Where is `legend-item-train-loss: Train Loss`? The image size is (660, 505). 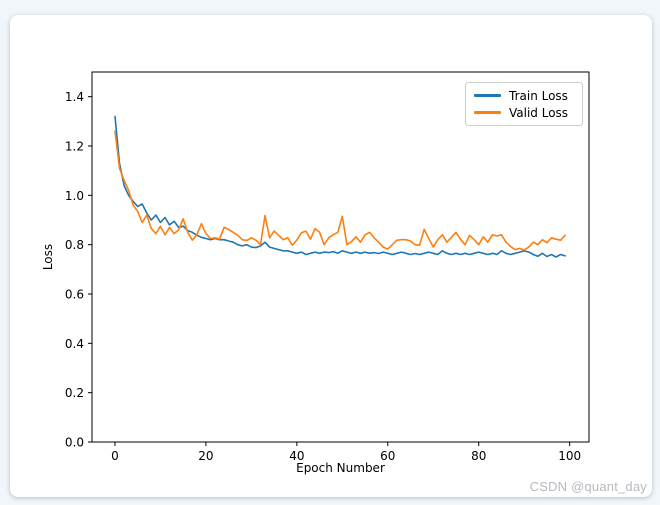
legend-item-train-loss: Train Loss is located at coordinates (524, 95).